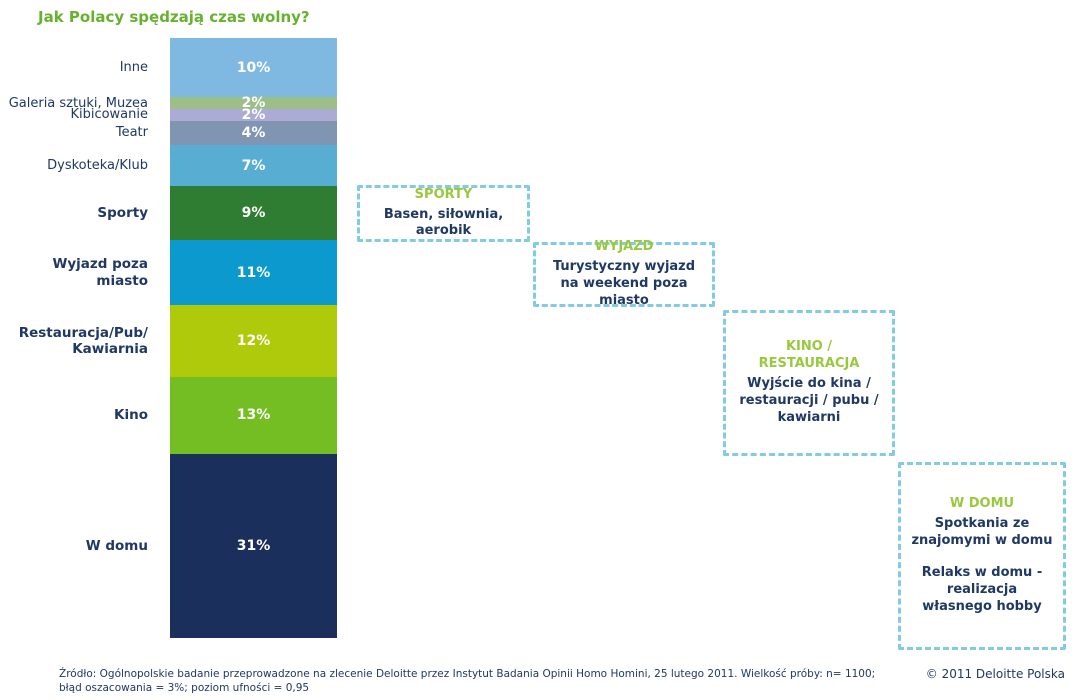  I want to click on category-label: Restauracja/Pub/ Kawiarnia, so click(74, 340).